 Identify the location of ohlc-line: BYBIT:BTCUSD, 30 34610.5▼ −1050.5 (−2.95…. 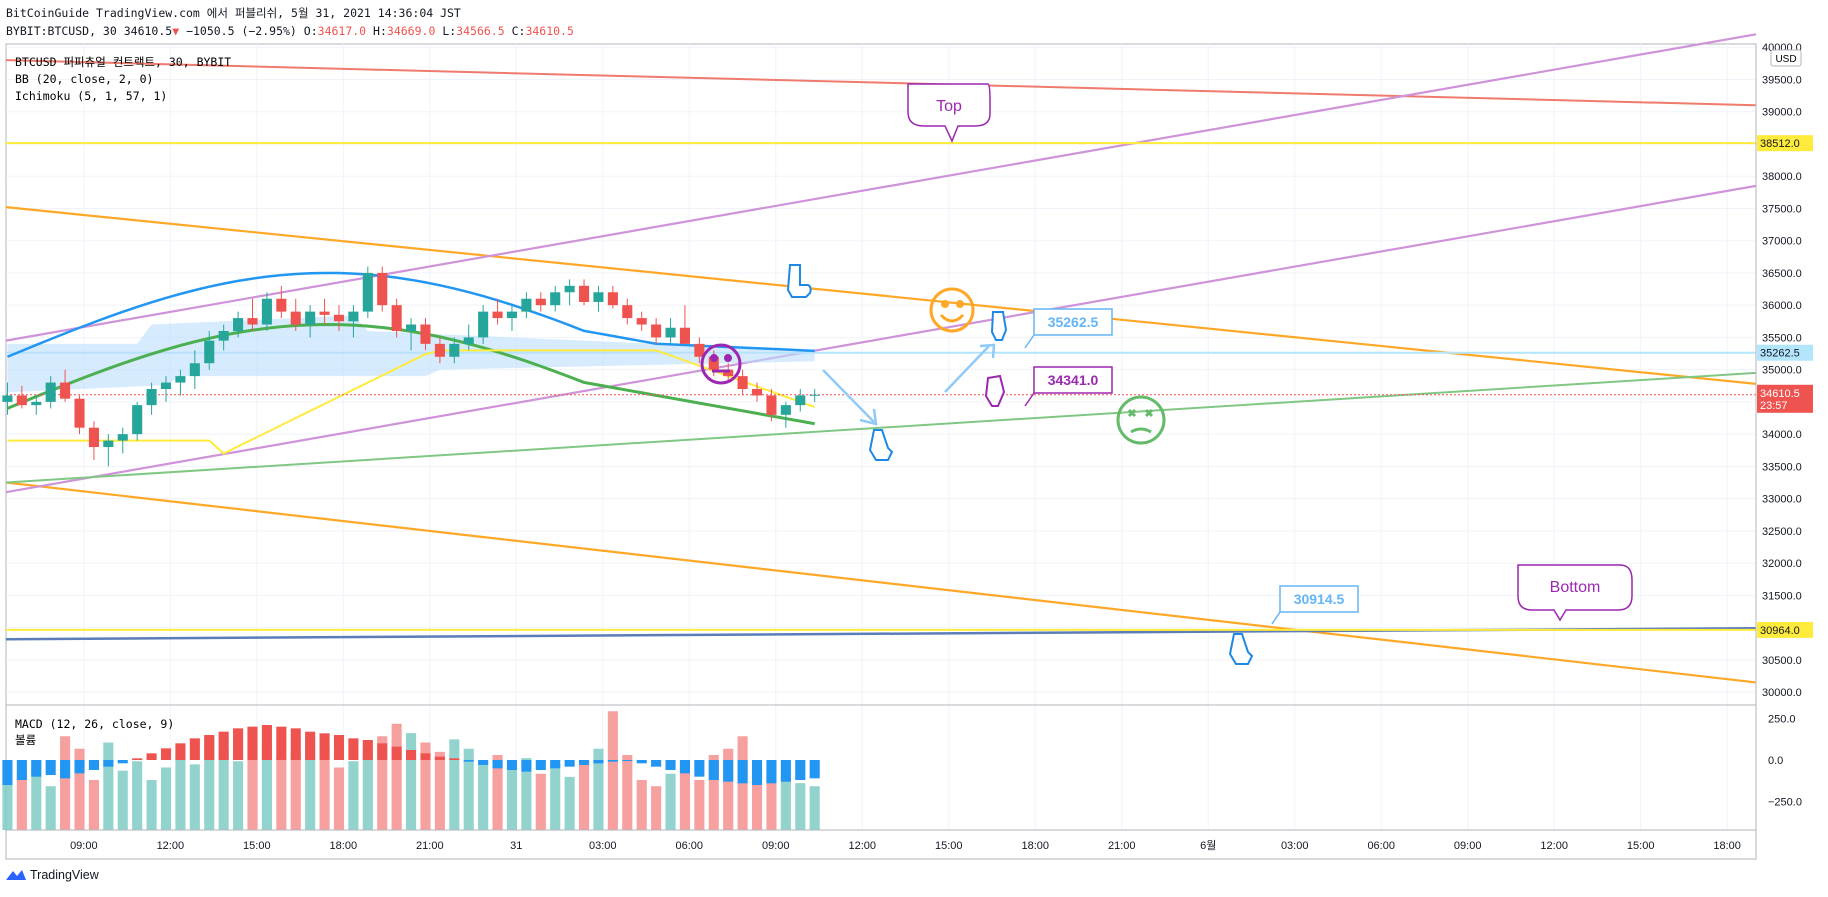
(290, 31).